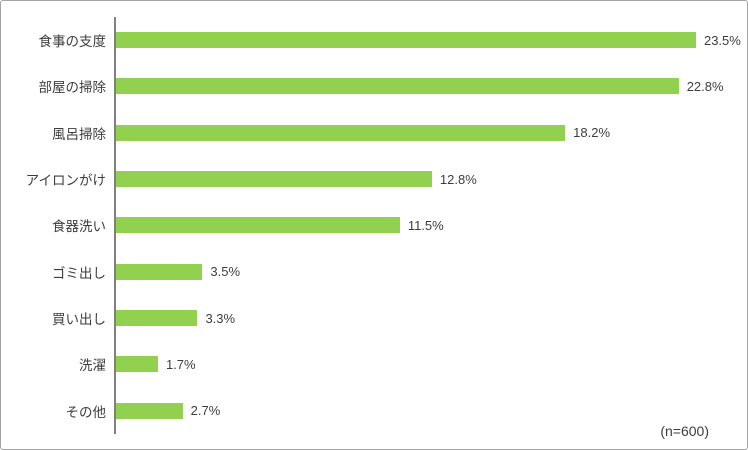 The width and height of the screenshot is (748, 450). I want to click on category-label: 食事の支度, so click(72, 42).